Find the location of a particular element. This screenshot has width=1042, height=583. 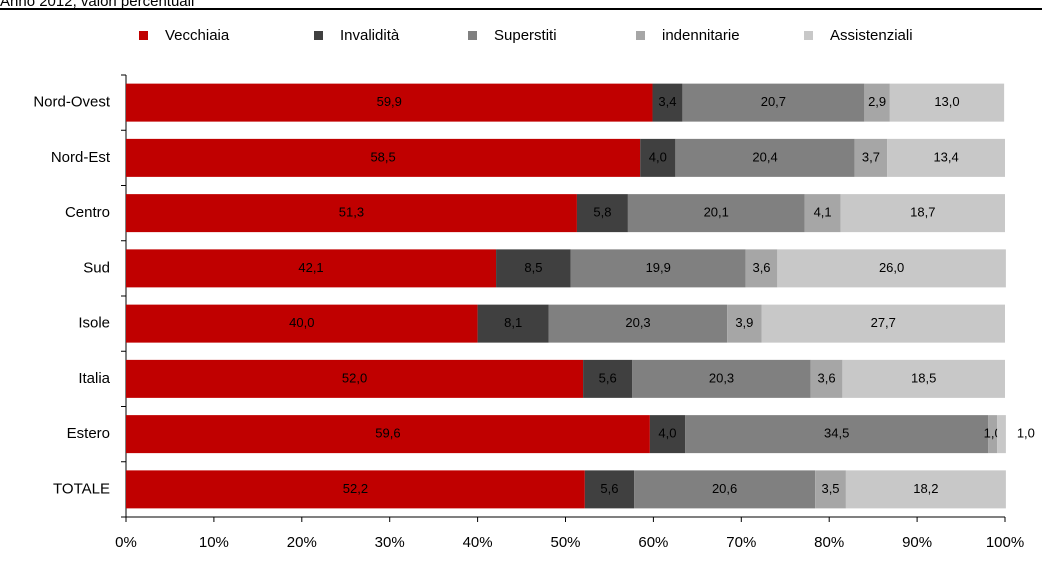

value-label: 52,0 is located at coordinates (354, 377).